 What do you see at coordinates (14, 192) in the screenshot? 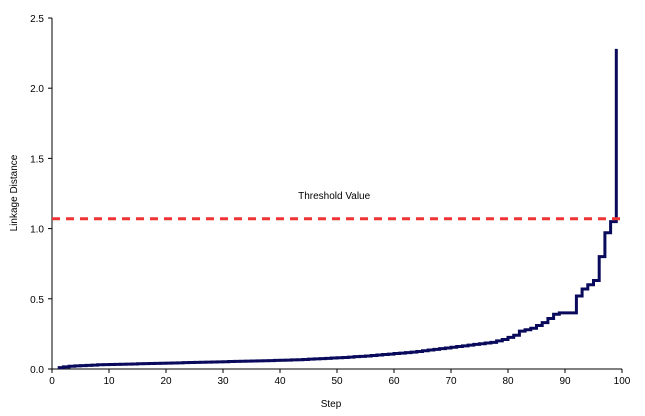
I see `y-axis-title: Linkage Distance` at bounding box center [14, 192].